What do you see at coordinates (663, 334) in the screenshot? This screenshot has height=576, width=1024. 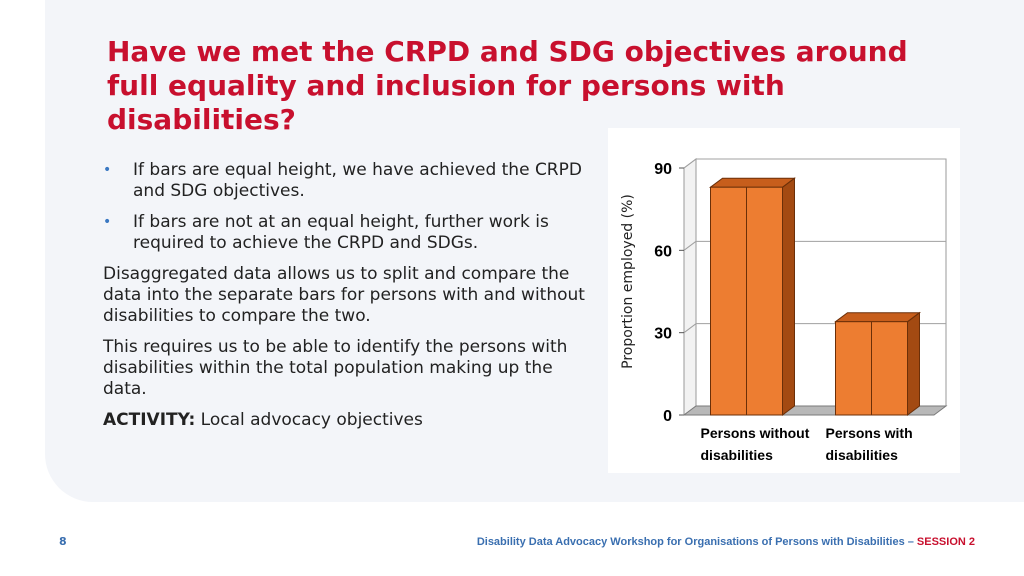 I see `y-tick-label: 30` at bounding box center [663, 334].